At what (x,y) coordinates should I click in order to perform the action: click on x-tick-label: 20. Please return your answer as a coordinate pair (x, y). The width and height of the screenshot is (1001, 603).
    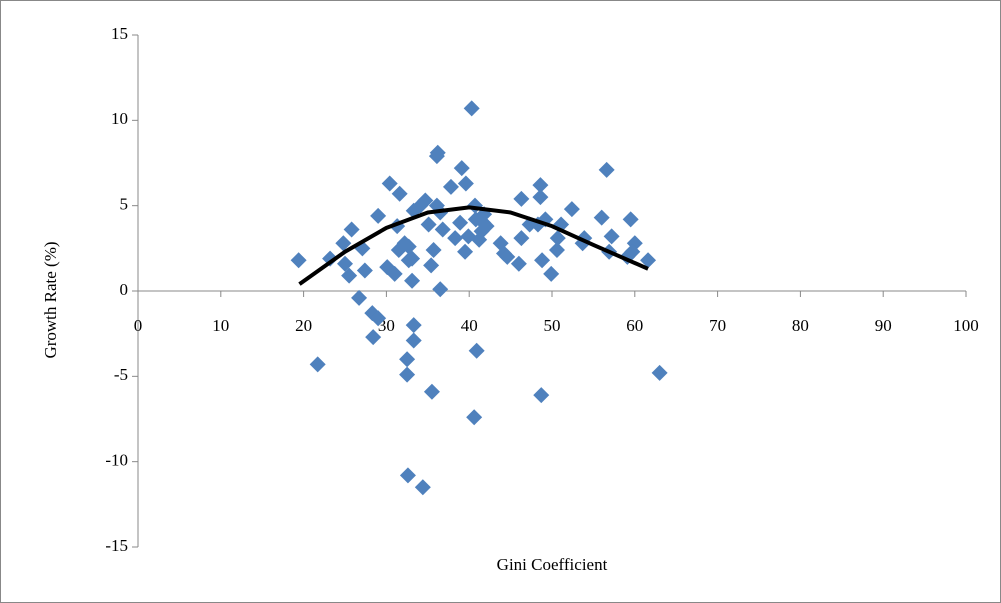
    Looking at the image, I should click on (303, 325).